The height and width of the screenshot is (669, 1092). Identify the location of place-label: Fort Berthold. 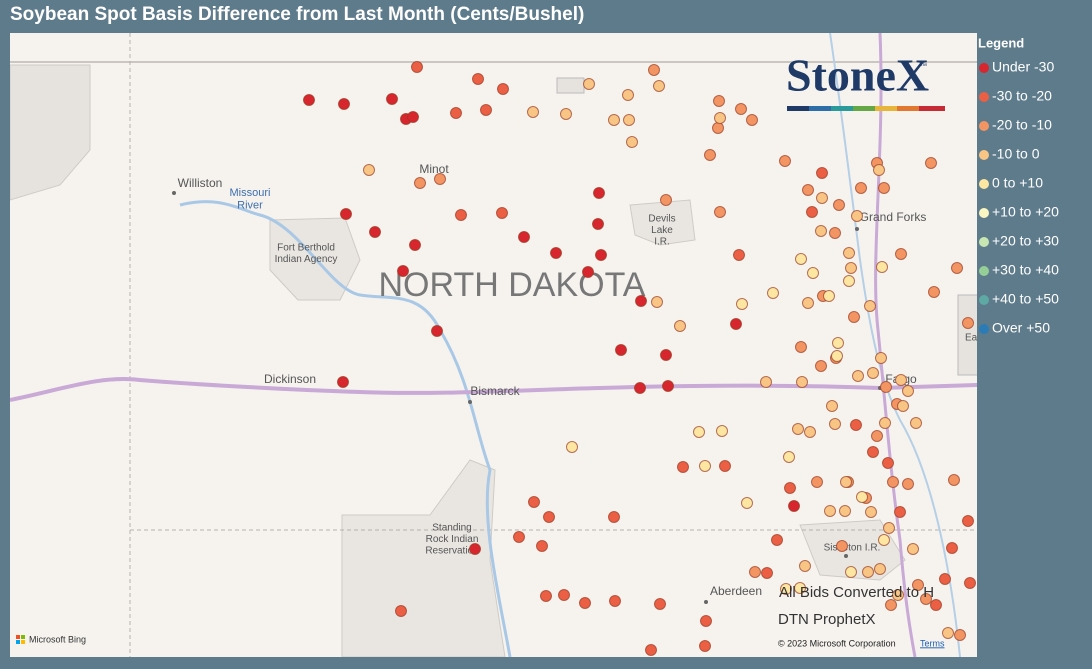
(306, 248).